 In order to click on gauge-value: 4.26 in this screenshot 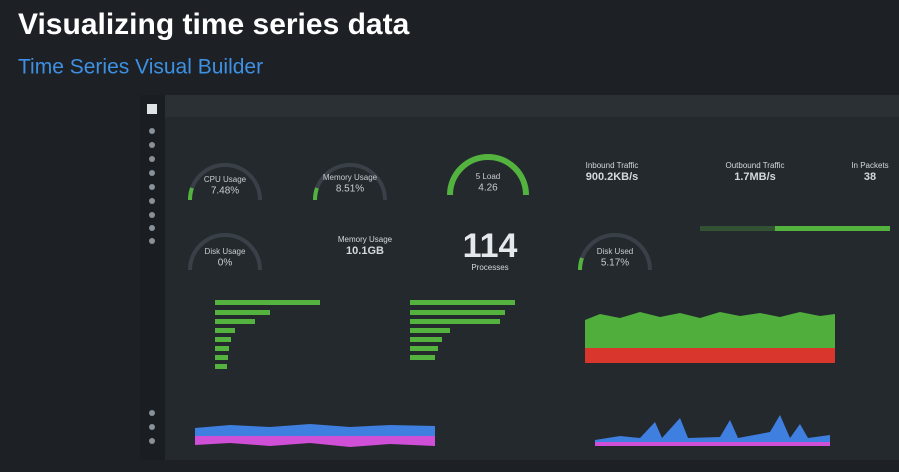, I will do `click(488, 188)`.